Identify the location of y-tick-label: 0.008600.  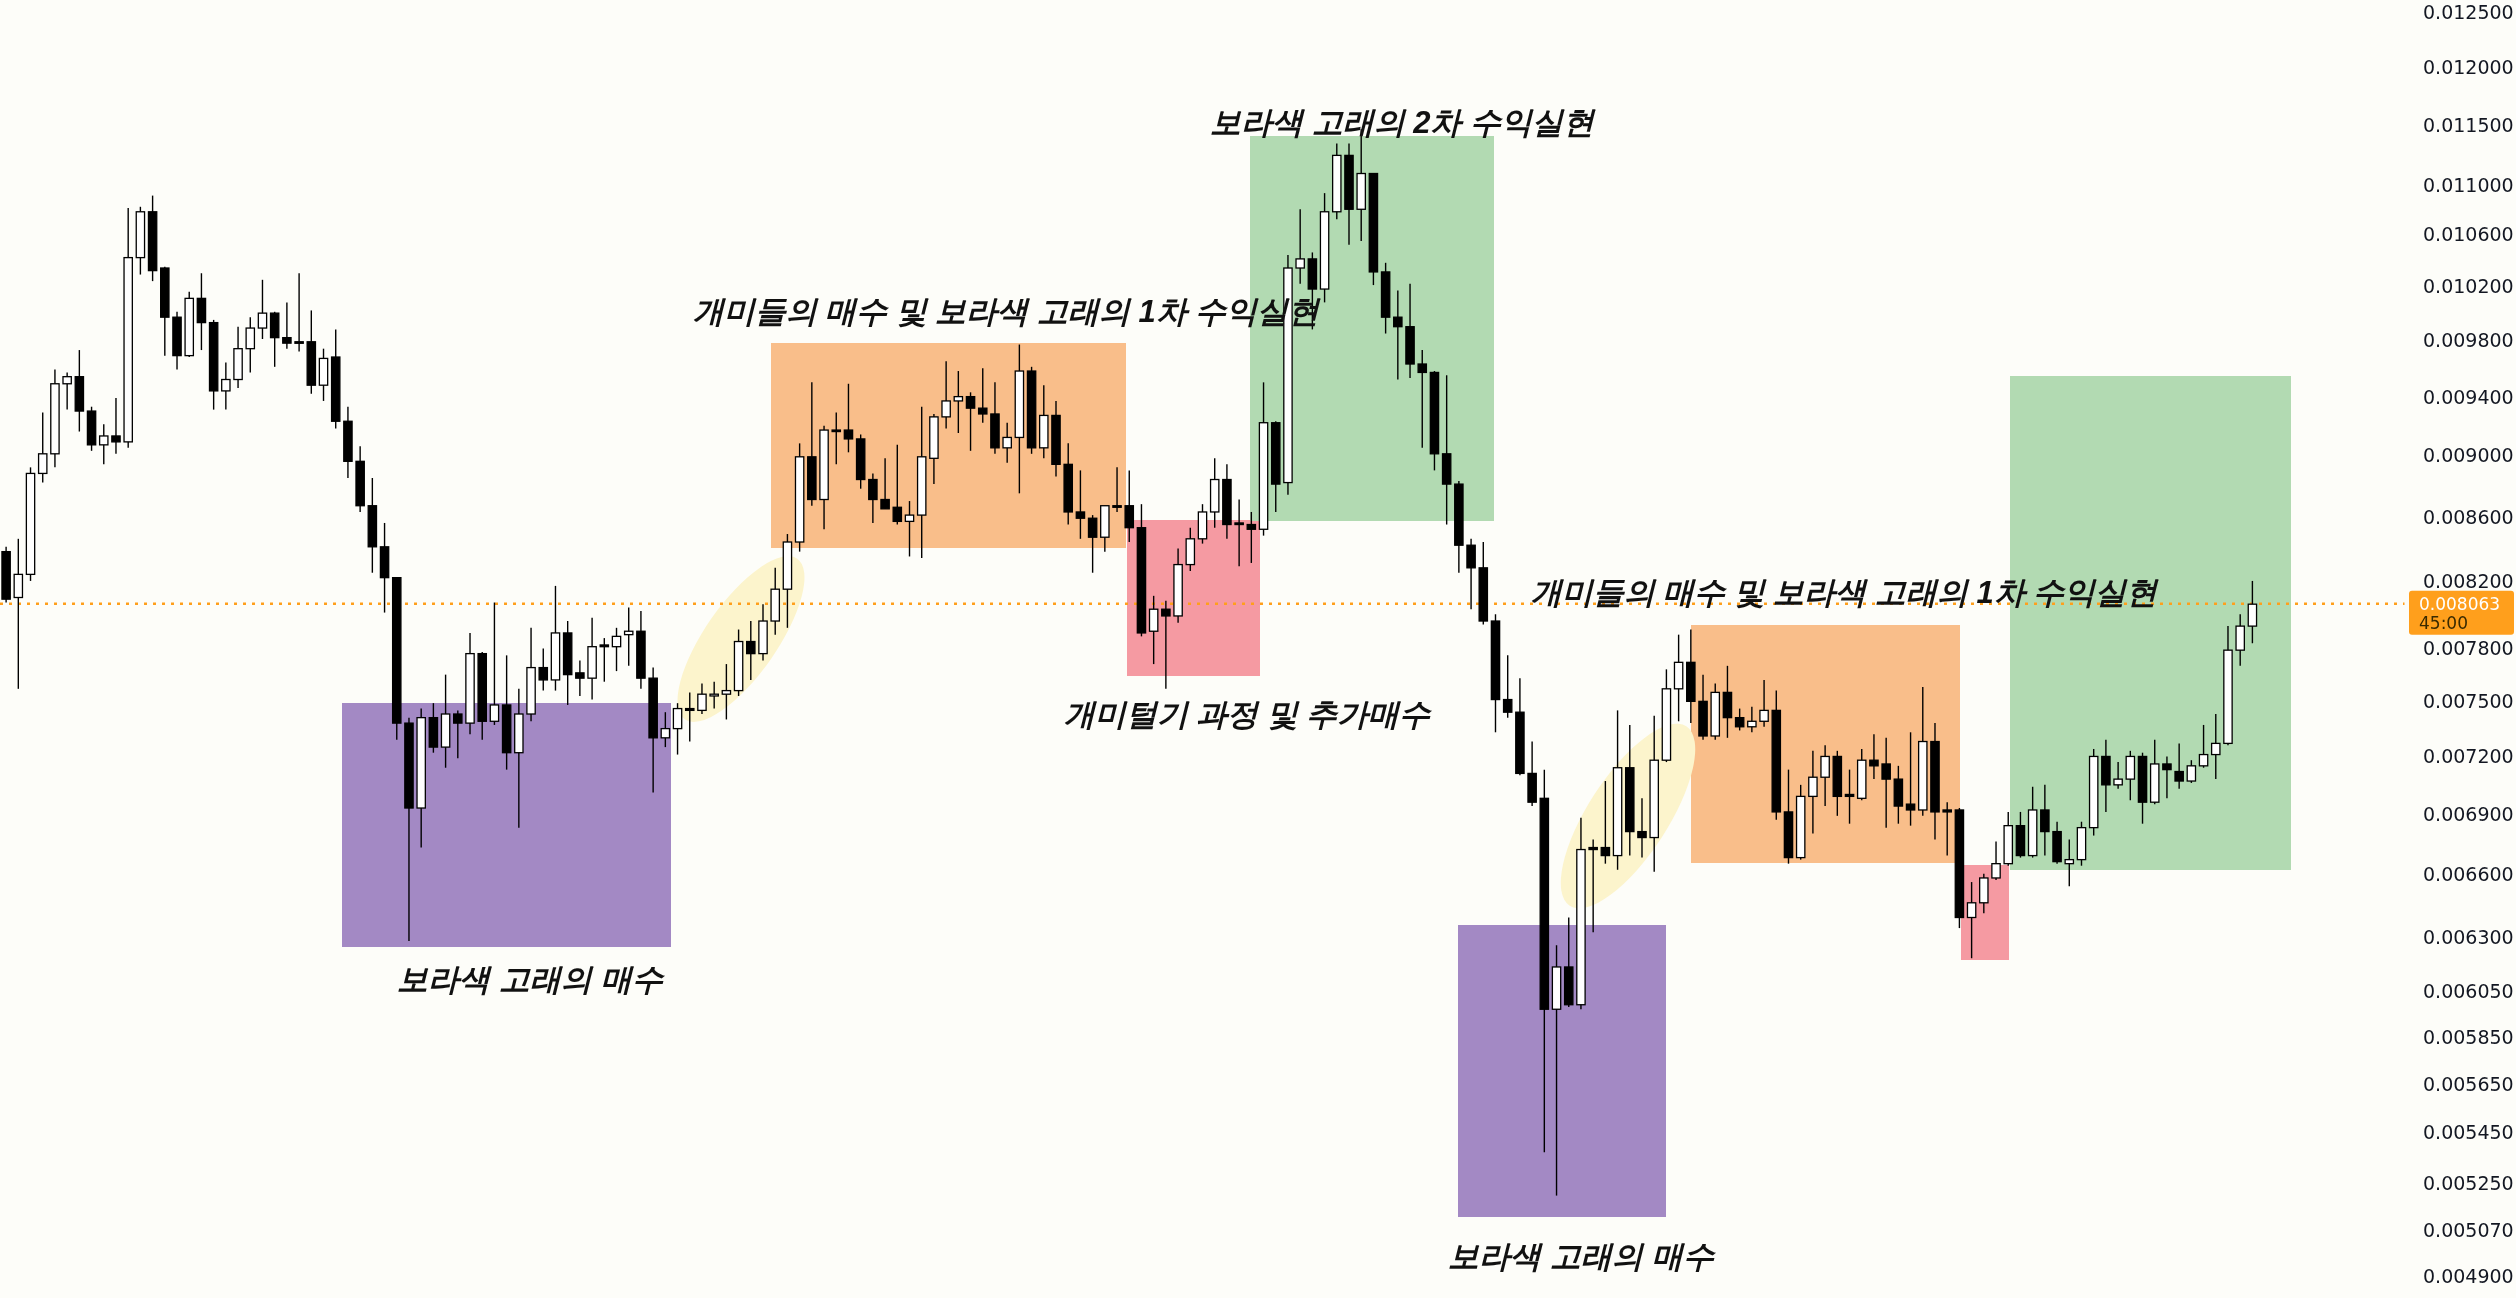
(2468, 516).